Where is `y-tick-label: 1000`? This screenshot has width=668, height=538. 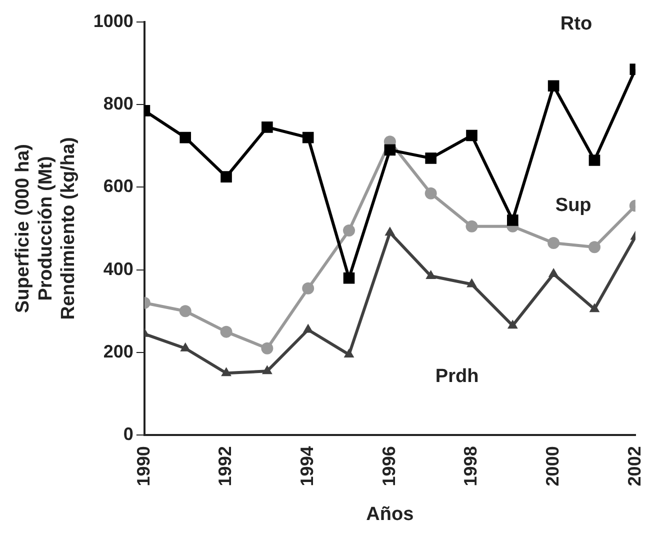 y-tick-label: 1000 is located at coordinates (113, 20).